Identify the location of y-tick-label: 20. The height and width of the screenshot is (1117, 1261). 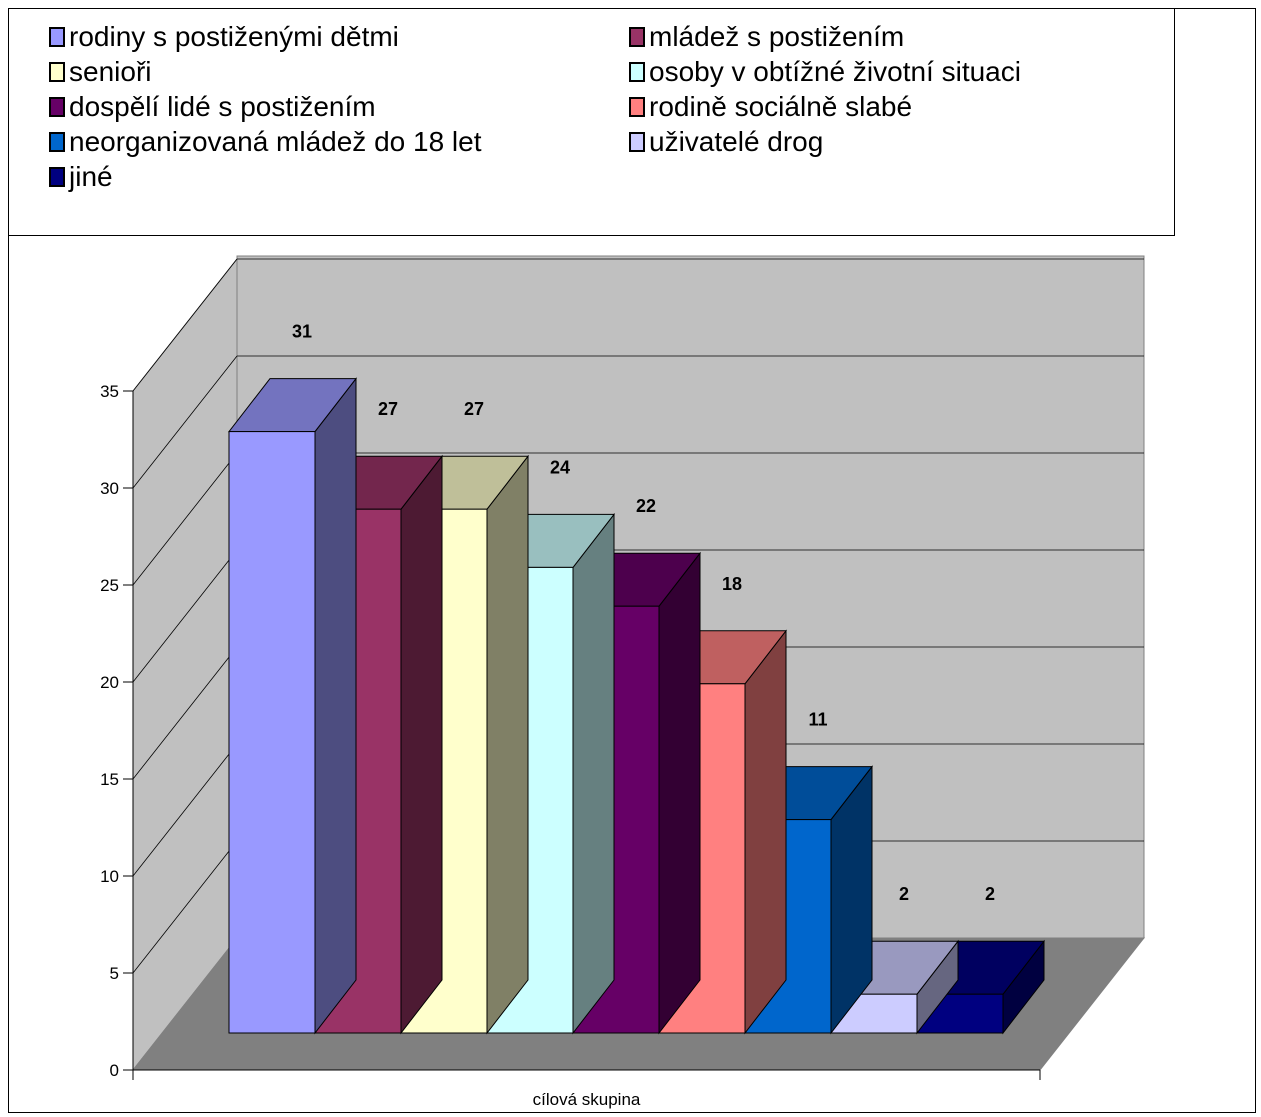
(109, 682).